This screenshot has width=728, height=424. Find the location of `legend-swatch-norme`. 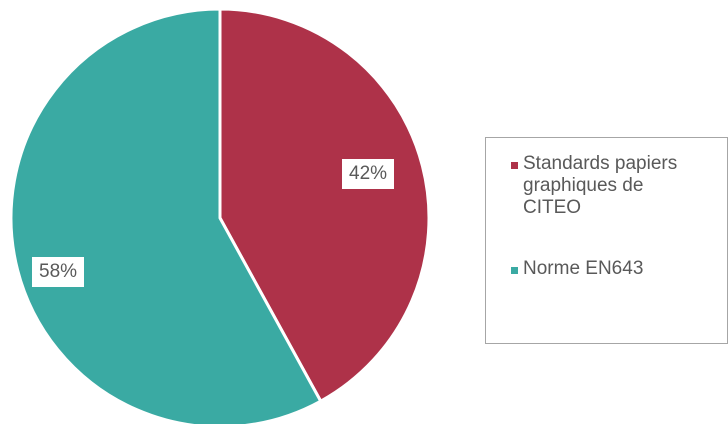

legend-swatch-norme is located at coordinates (514, 270).